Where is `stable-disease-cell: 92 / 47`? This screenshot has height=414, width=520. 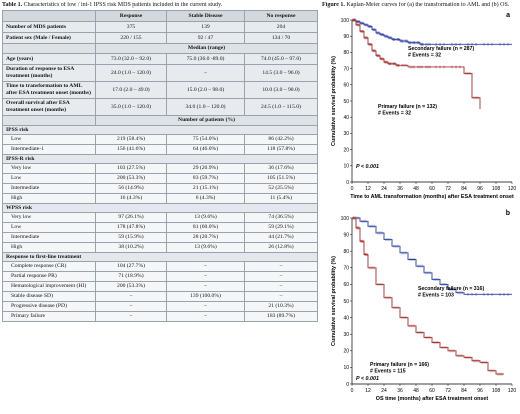 stable-disease-cell: 92 / 47 is located at coordinates (205, 38).